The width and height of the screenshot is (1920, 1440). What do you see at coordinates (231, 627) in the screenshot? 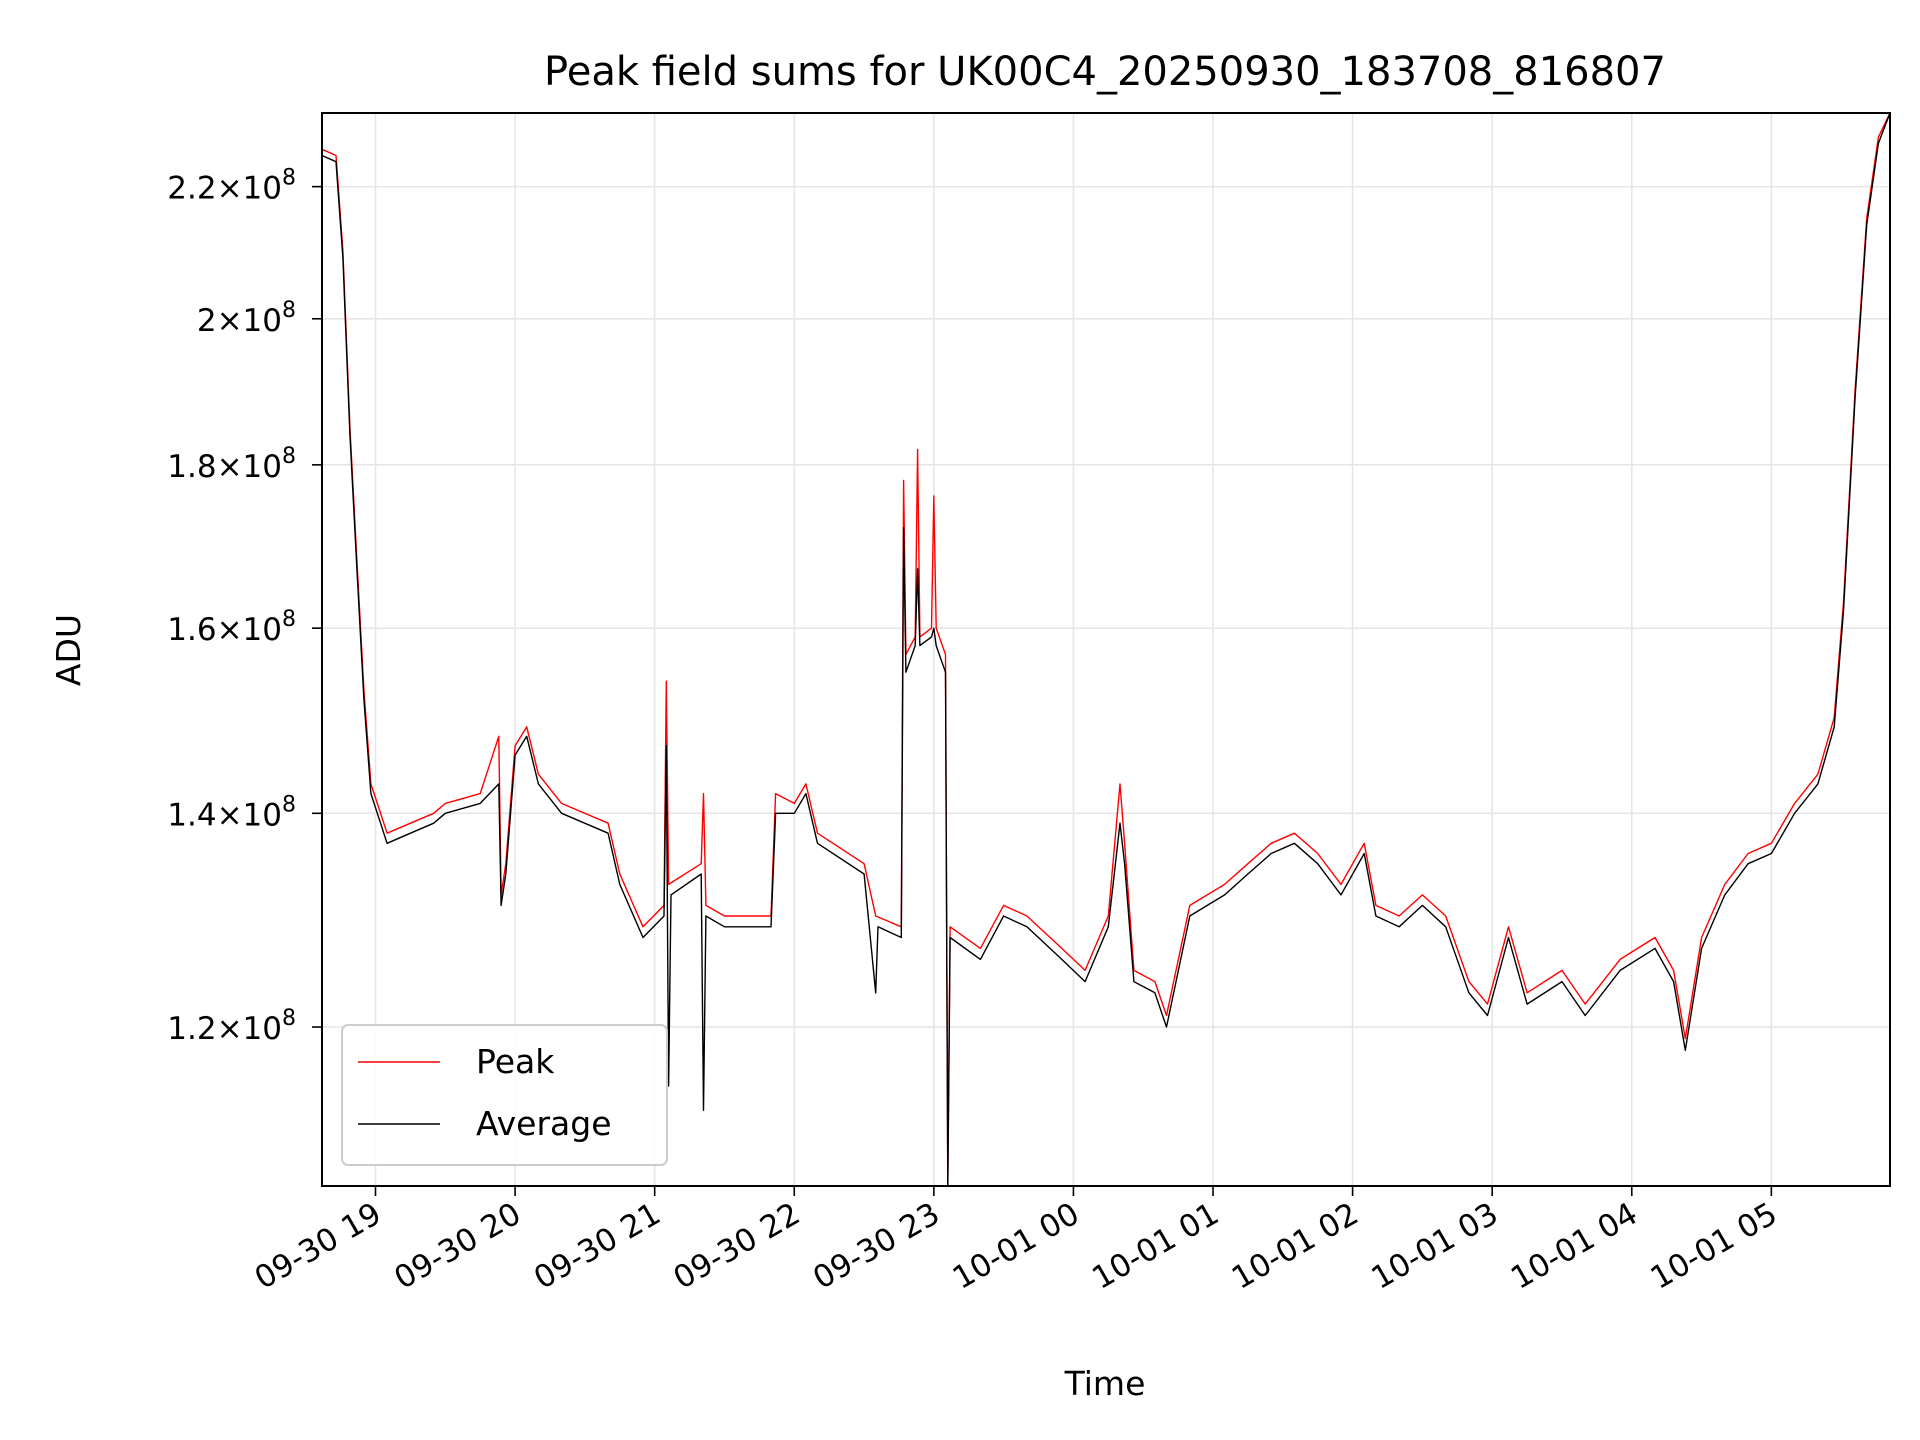
I see `y-tick-label: 1.6×108` at bounding box center [231, 627].